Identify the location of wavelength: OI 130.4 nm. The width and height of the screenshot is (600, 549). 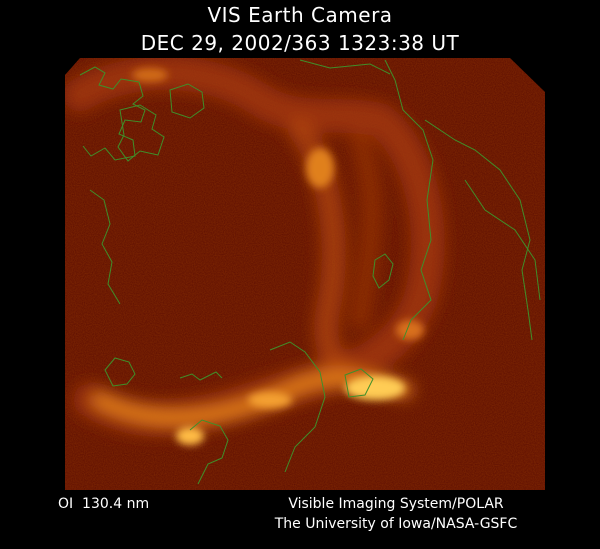
(103, 504).